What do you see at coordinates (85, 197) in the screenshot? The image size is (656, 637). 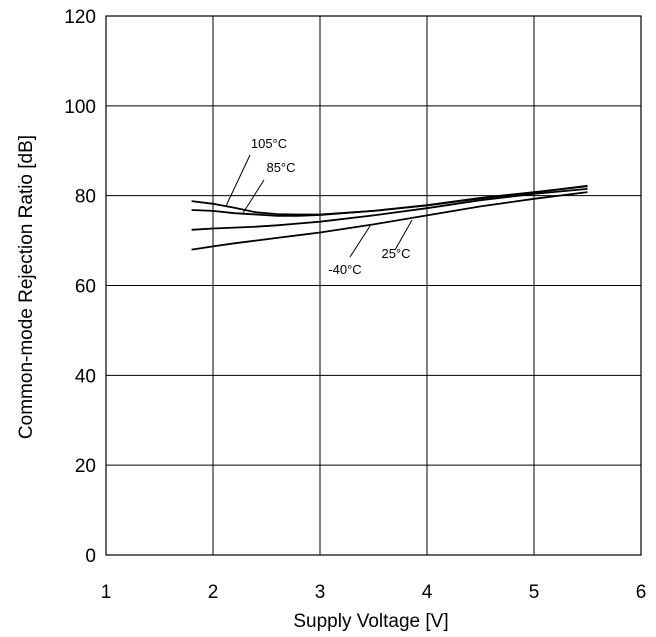 I see `y-tick-label: 80` at bounding box center [85, 197].